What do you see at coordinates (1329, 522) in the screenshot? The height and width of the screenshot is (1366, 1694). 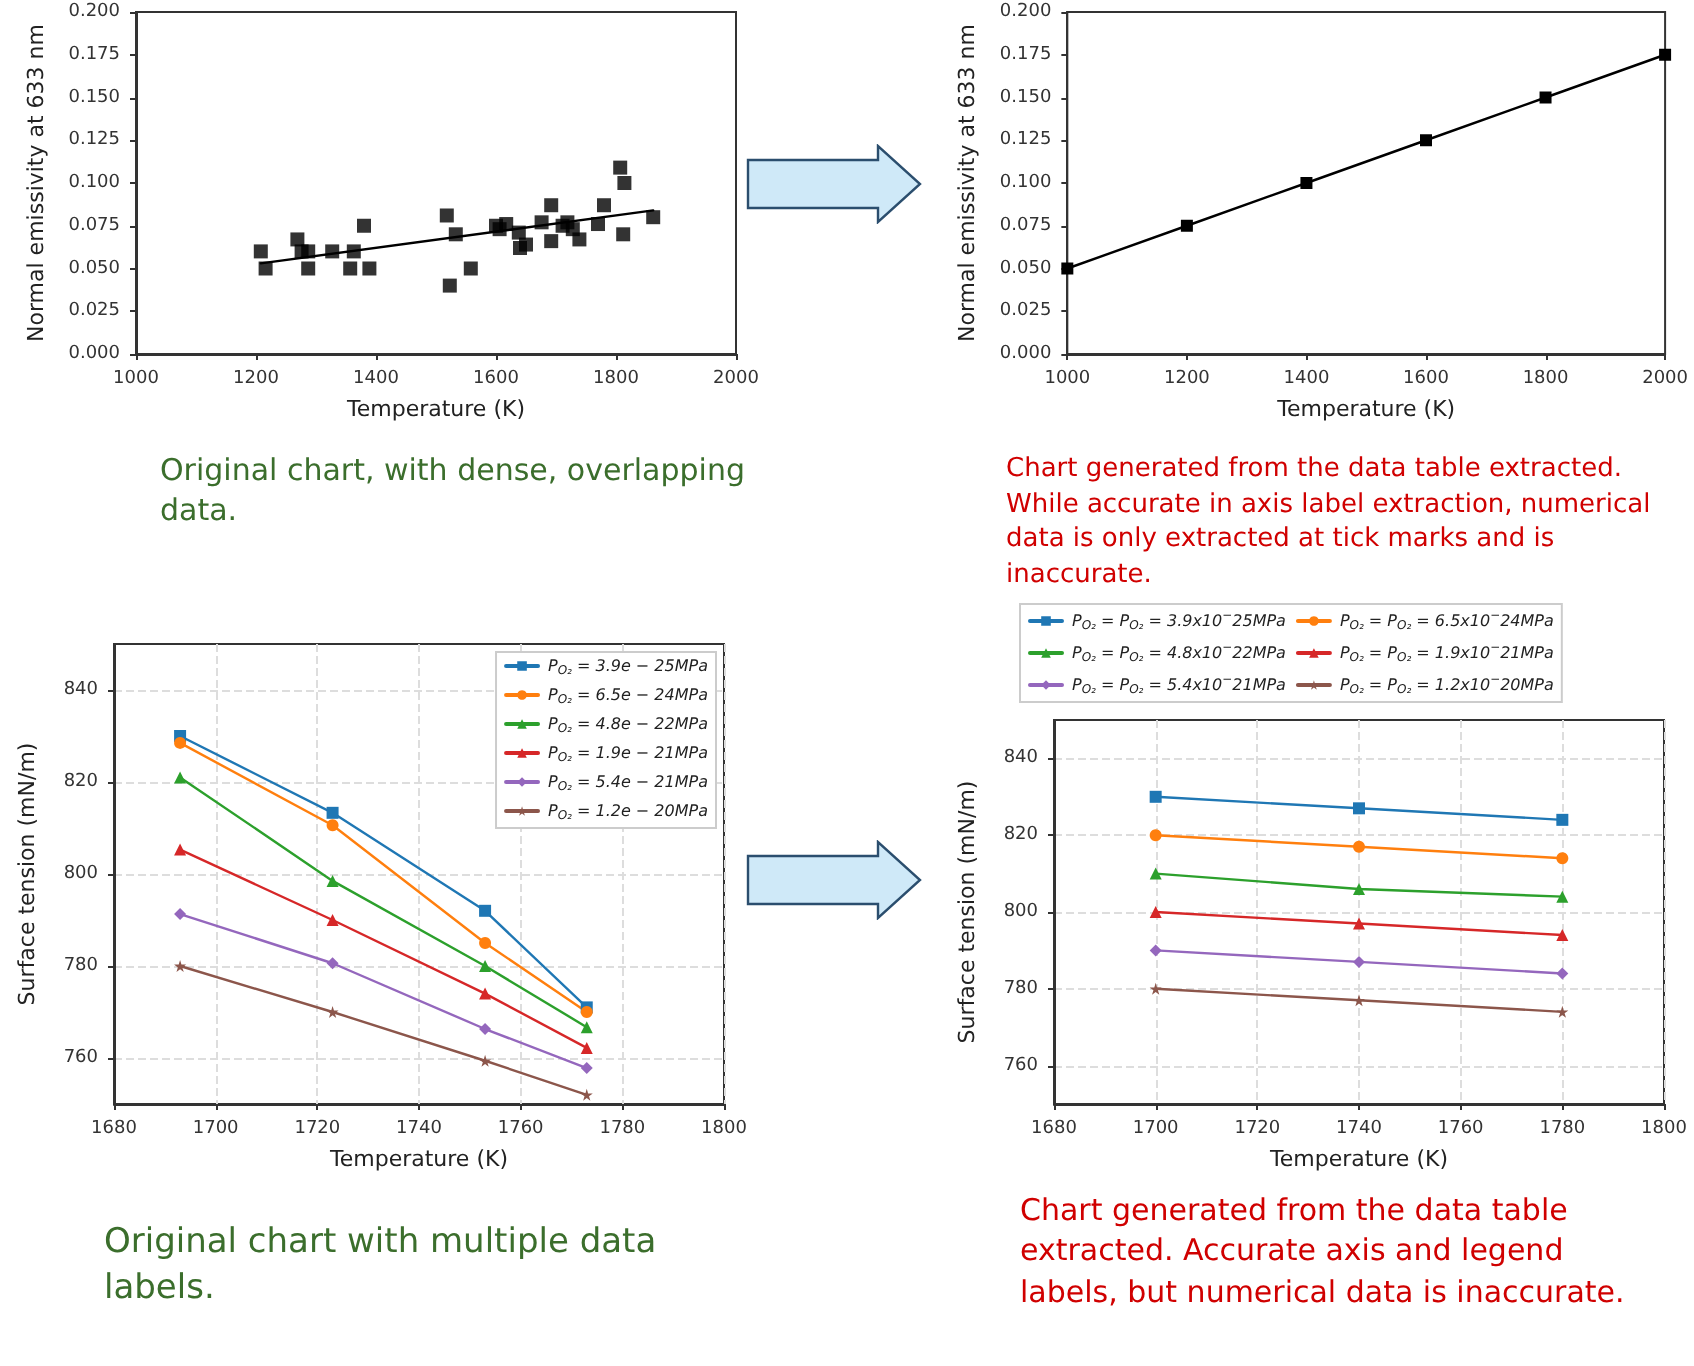 I see `text: Chart generated from the data table extracted. While accurate in axis label extraction, numerical data is only extracted at tick marks and is inaccurate.` at bounding box center [1329, 522].